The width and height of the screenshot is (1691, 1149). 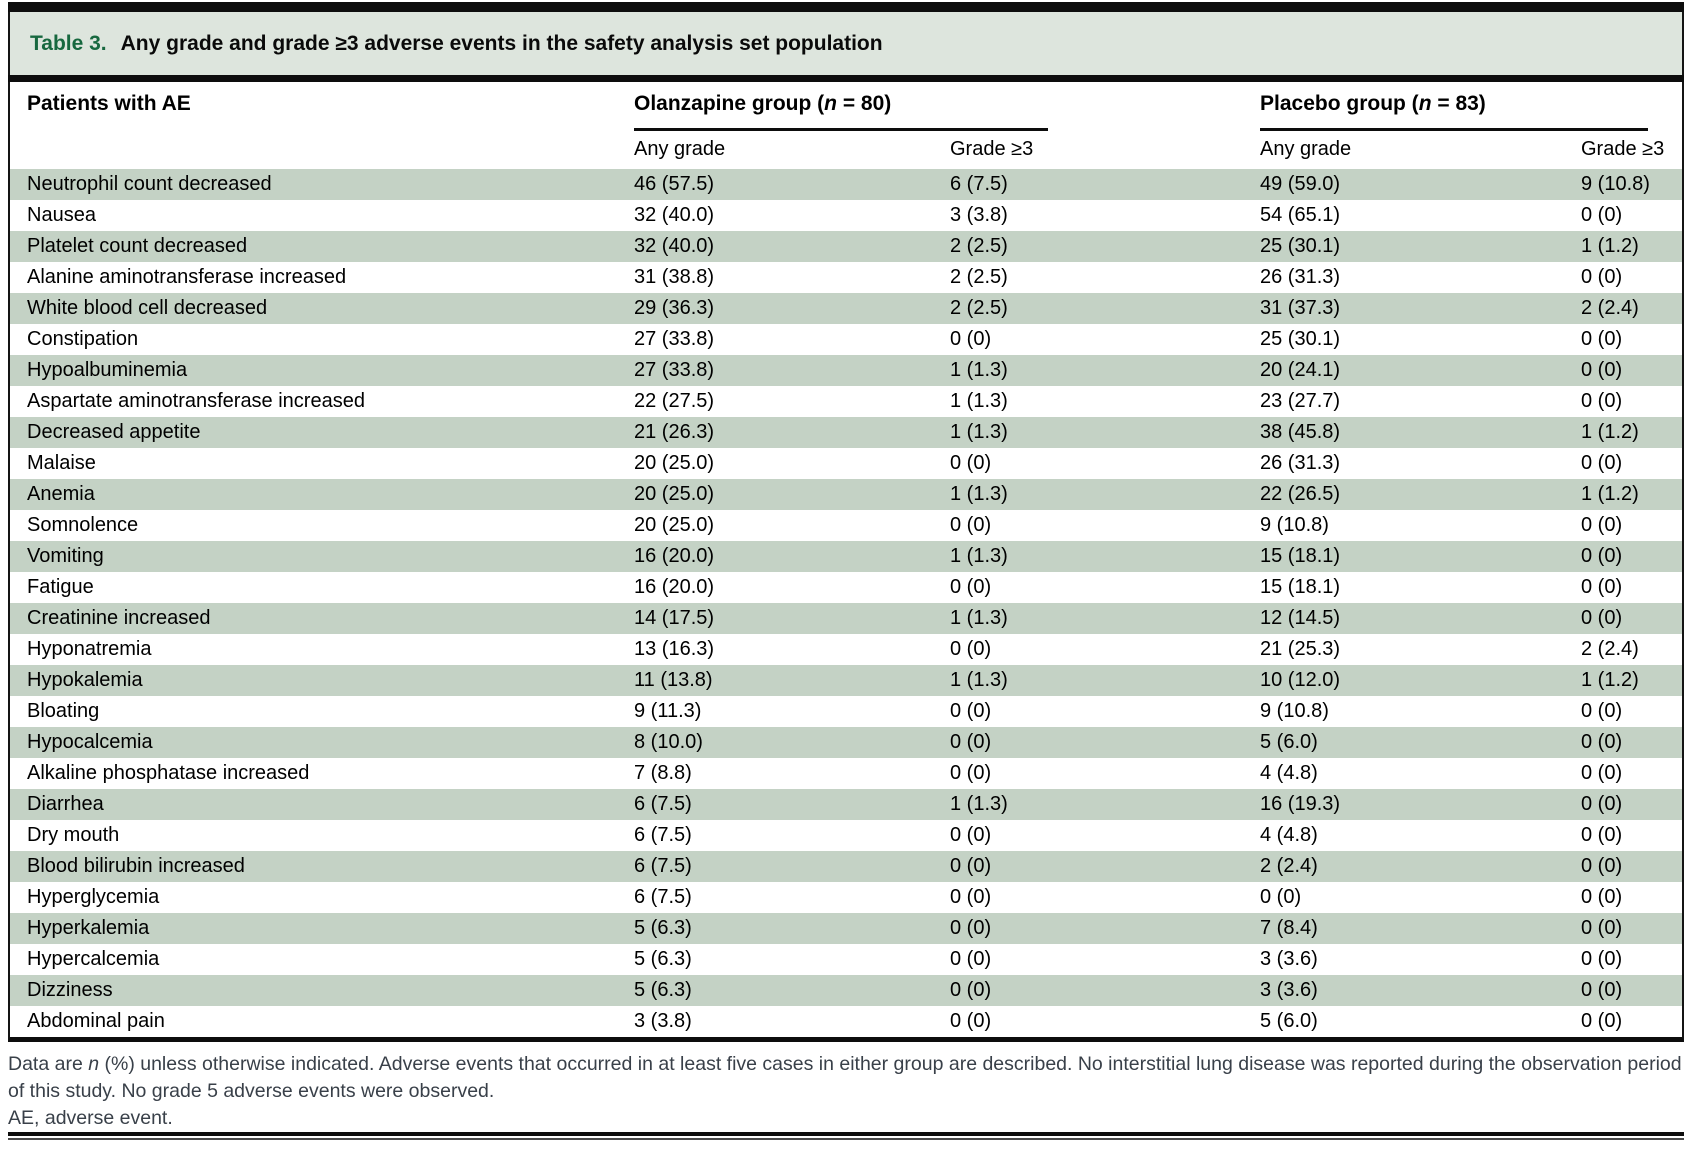 I want to click on placebo-any-grade-value: 22 (26.5), so click(x=1300, y=494).